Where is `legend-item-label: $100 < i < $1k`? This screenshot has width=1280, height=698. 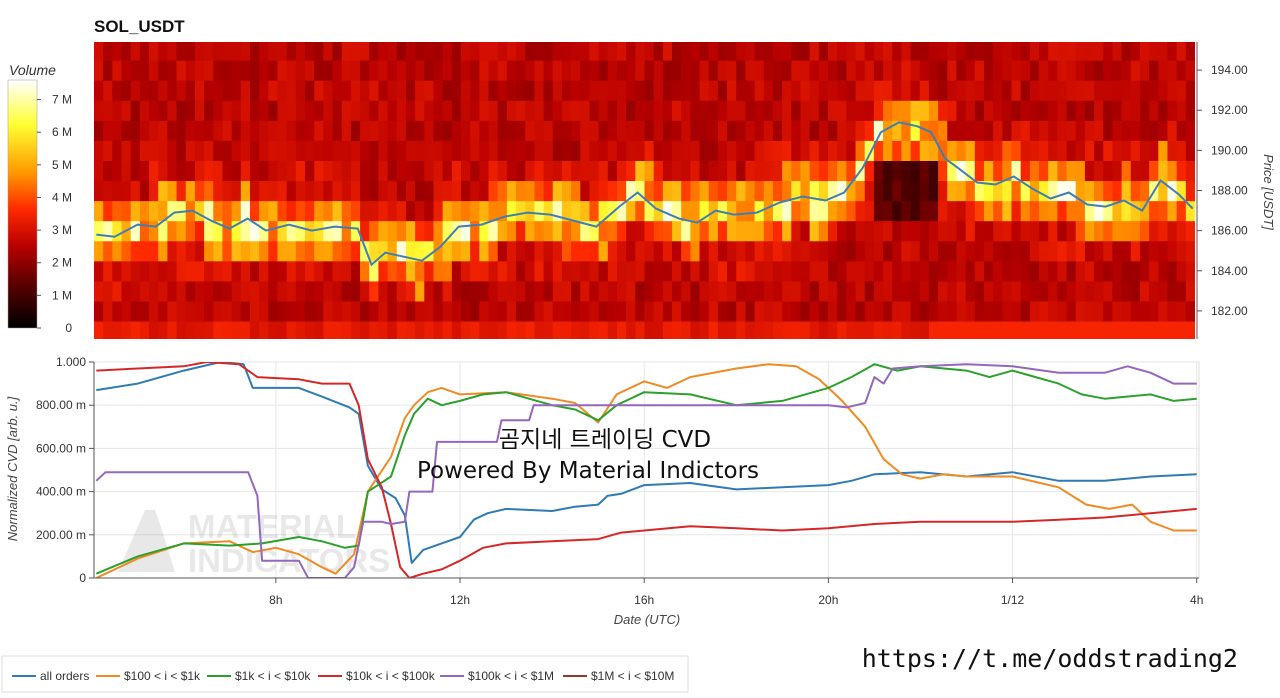 legend-item-label: $100 < i < $1k is located at coordinates (162, 676).